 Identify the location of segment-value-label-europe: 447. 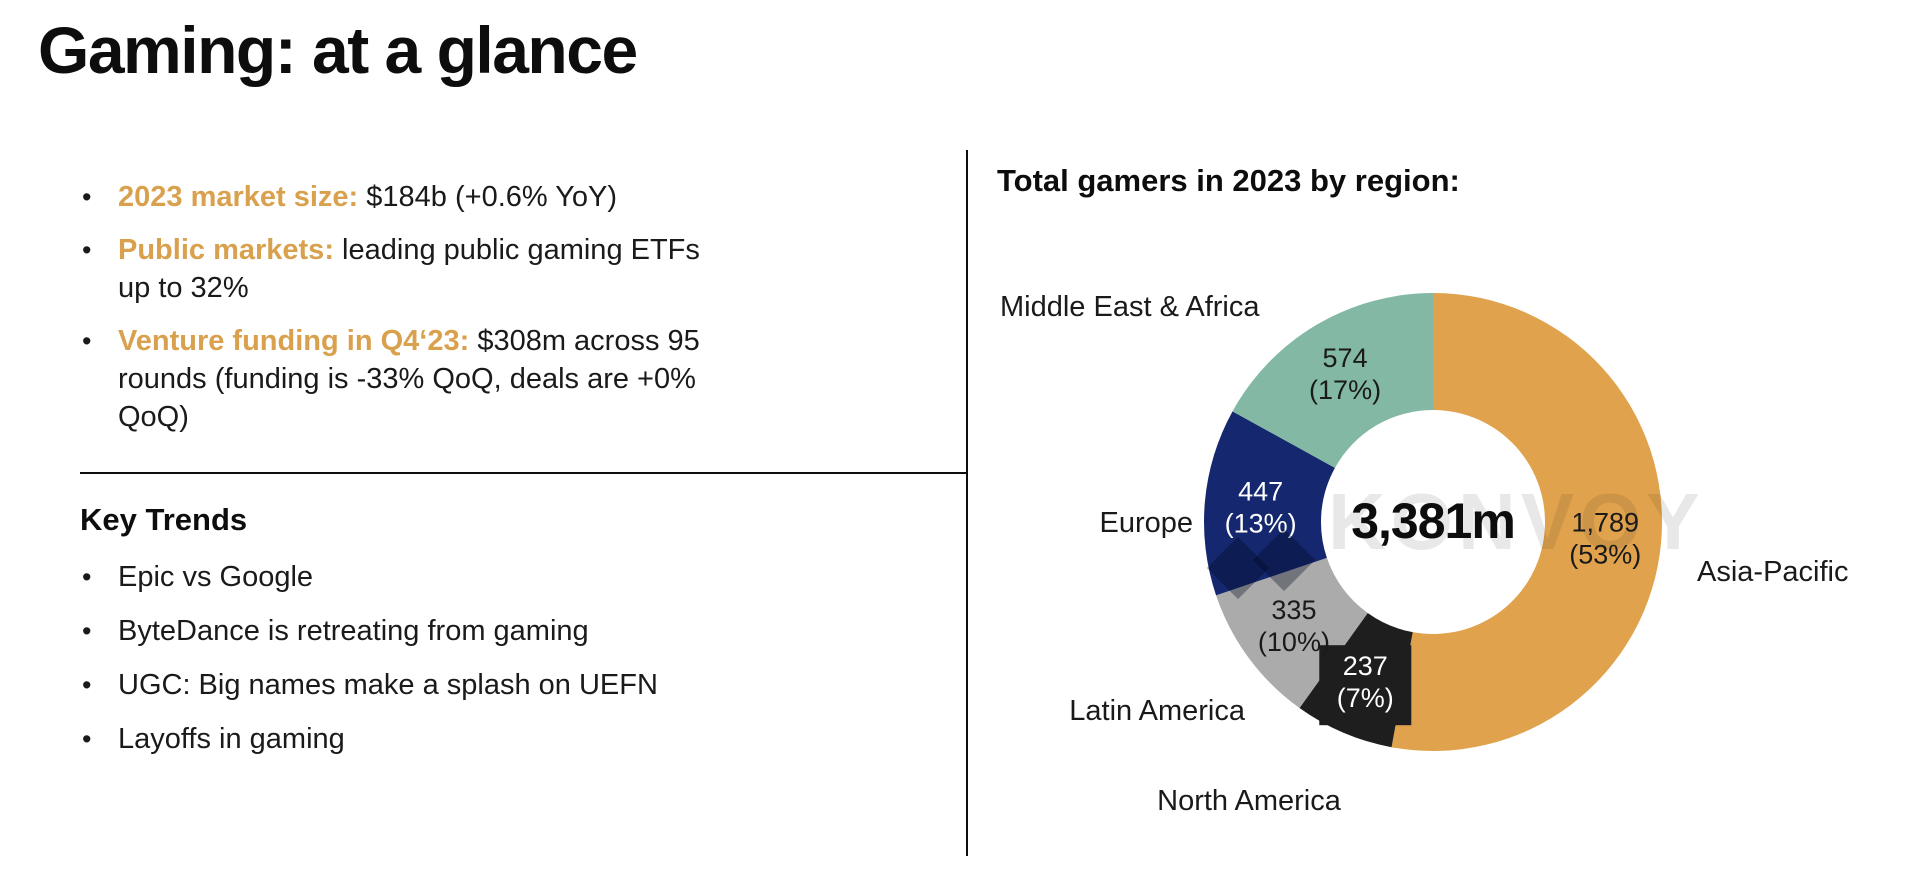
(1260, 492).